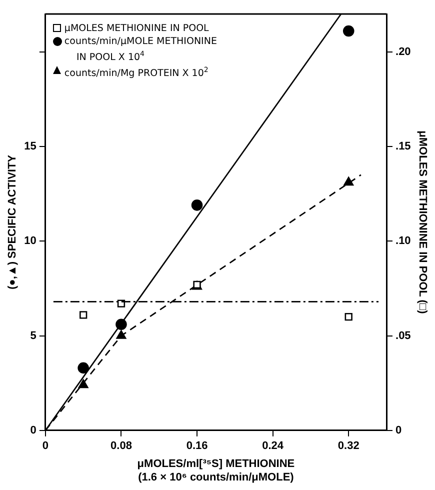 The width and height of the screenshot is (435, 490). I want to click on y2-tick-label: .05, so click(403, 336).